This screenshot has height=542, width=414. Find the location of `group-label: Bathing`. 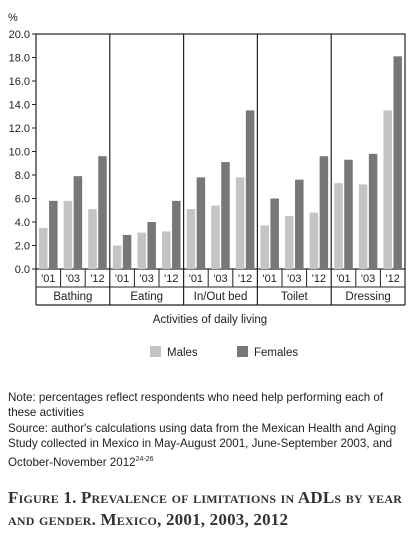

group-label: Bathing is located at coordinates (72, 297).